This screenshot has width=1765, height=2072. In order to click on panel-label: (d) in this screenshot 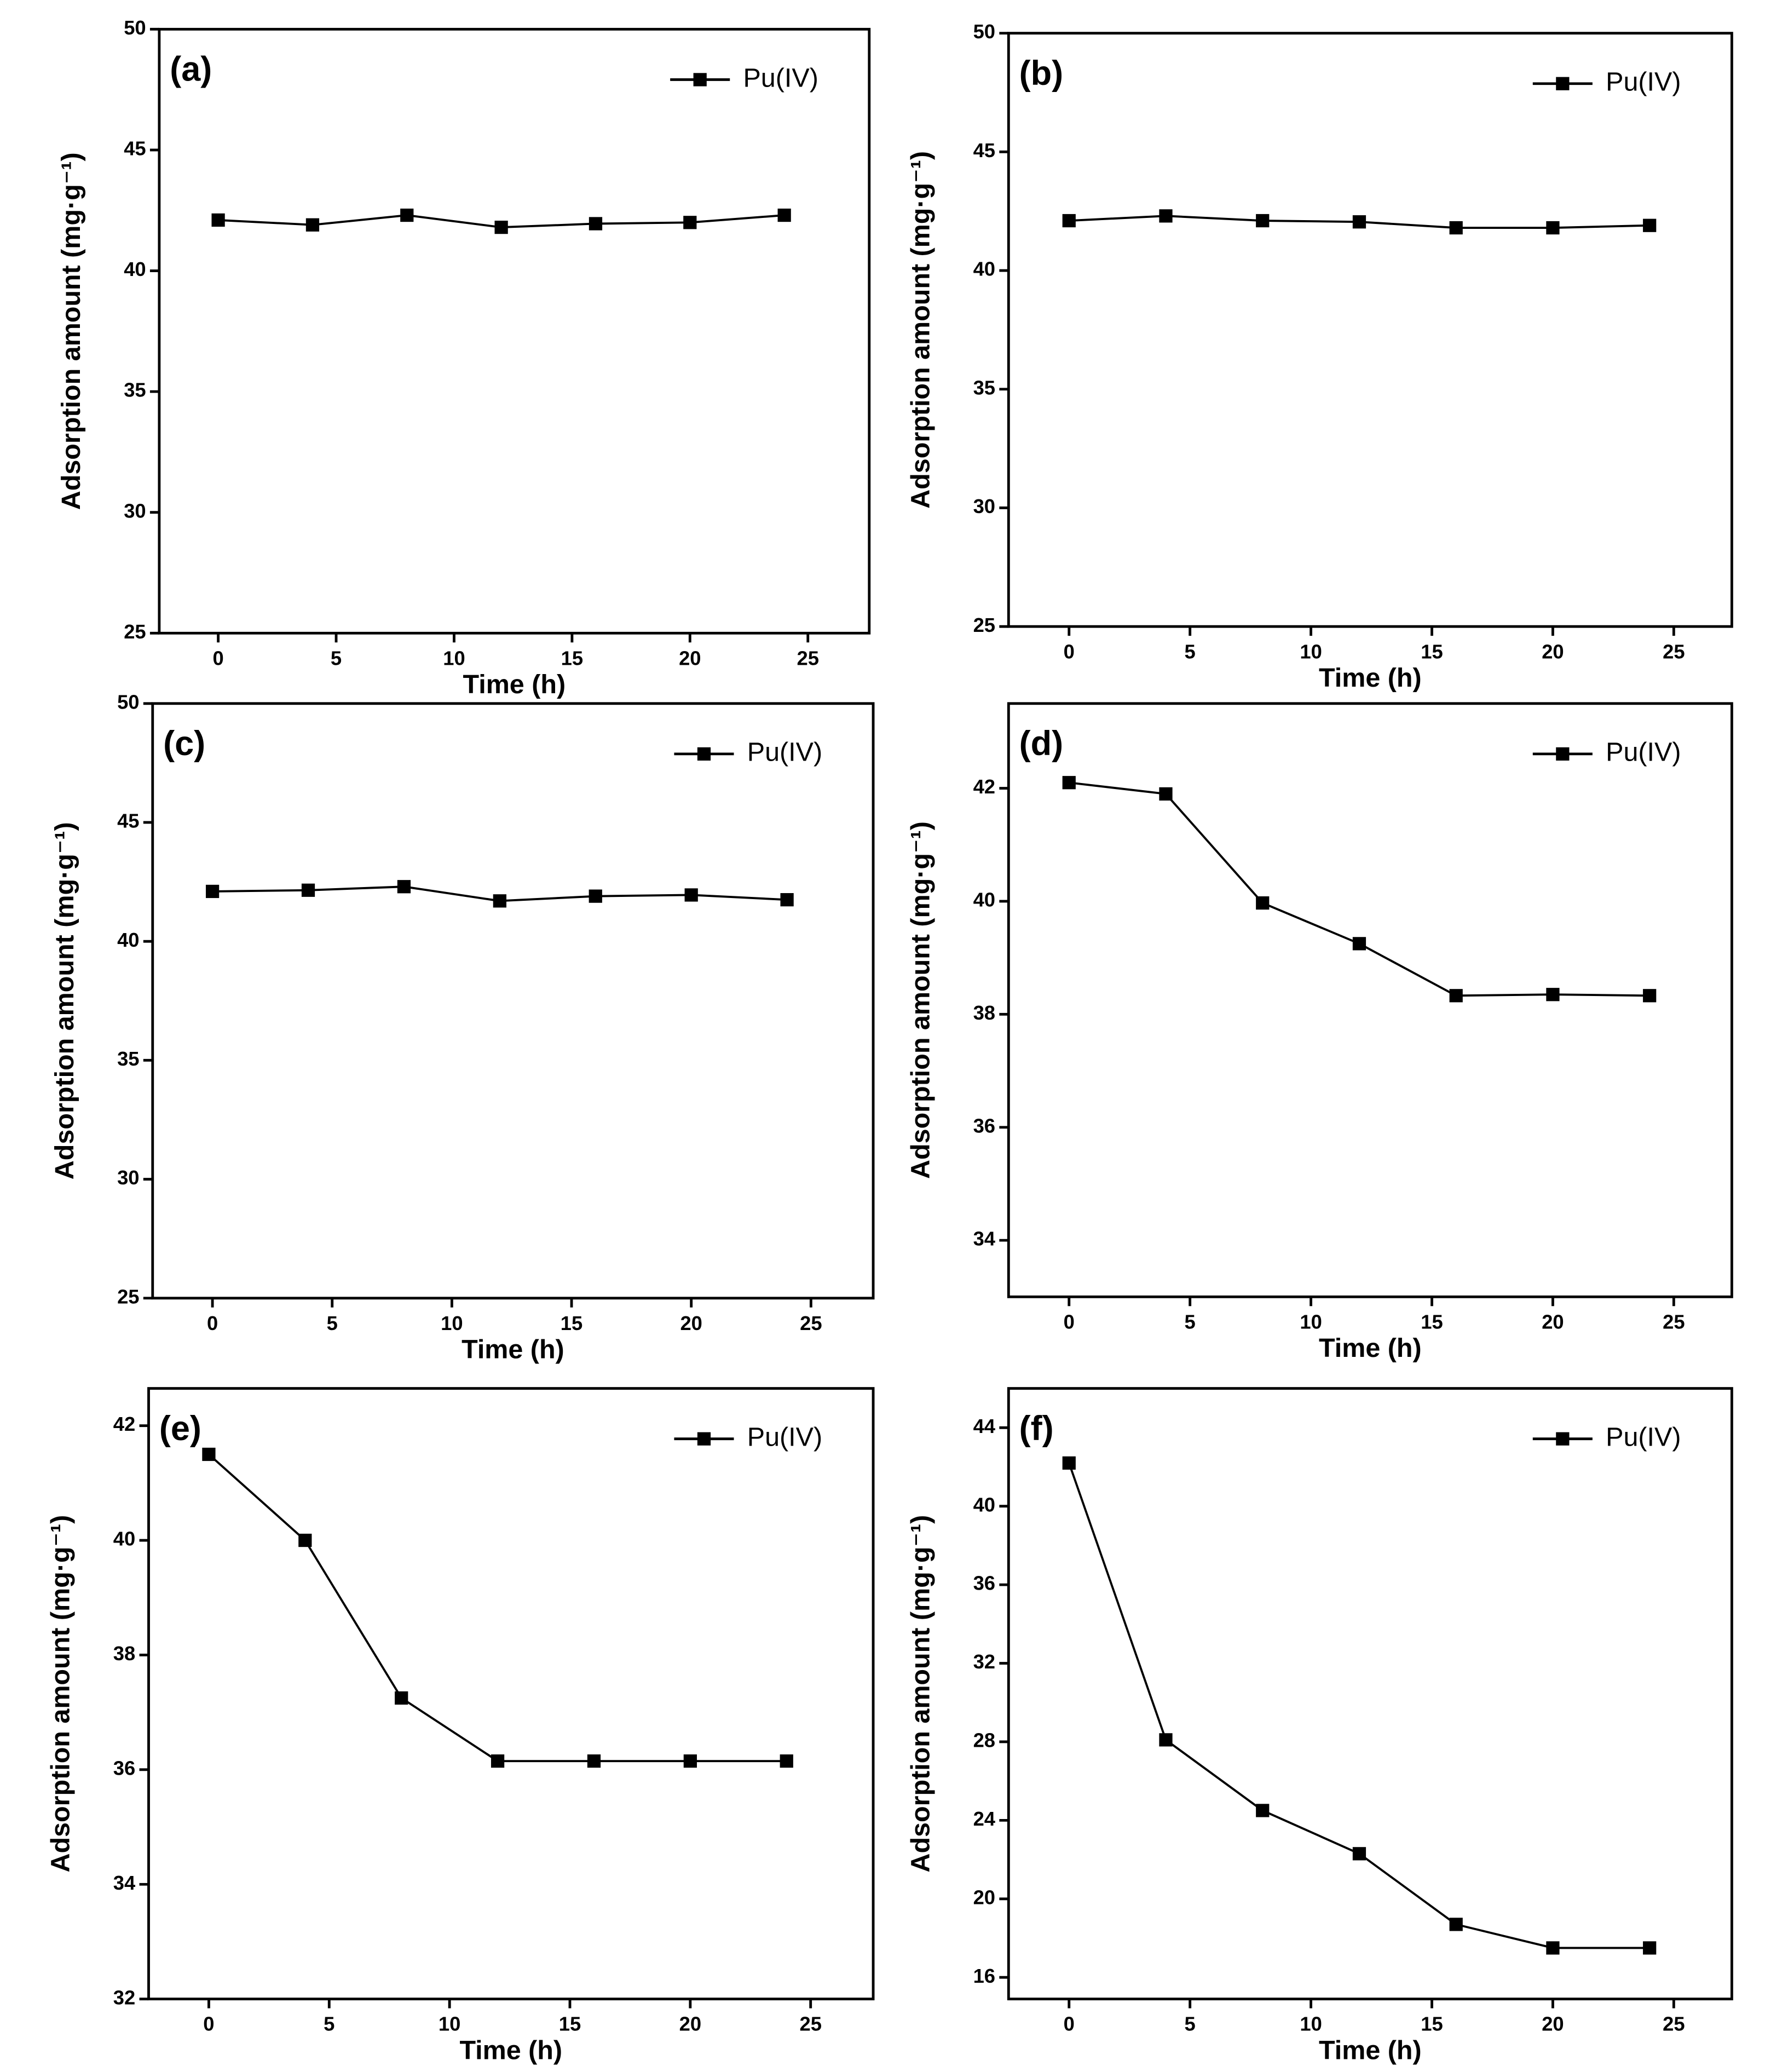, I will do `click(1041, 743)`.